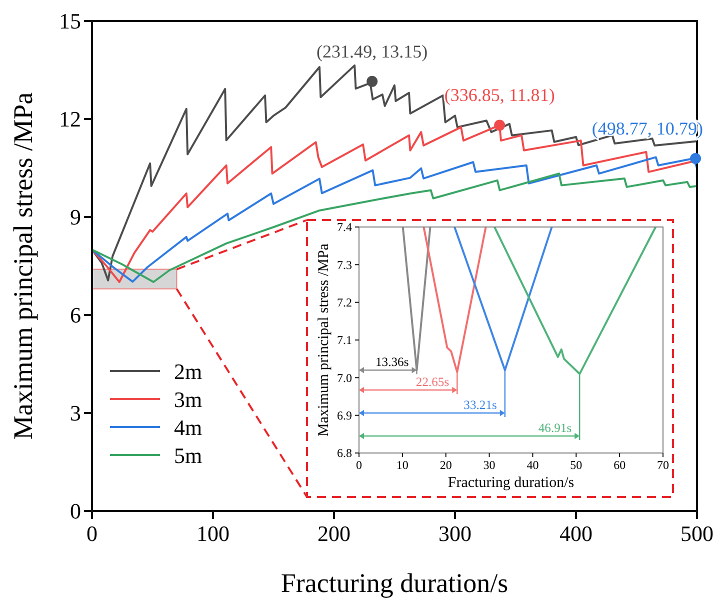 Image resolution: width=721 pixels, height=608 pixels. What do you see at coordinates (663, 465) in the screenshot?
I see `x-tick-label: 70` at bounding box center [663, 465].